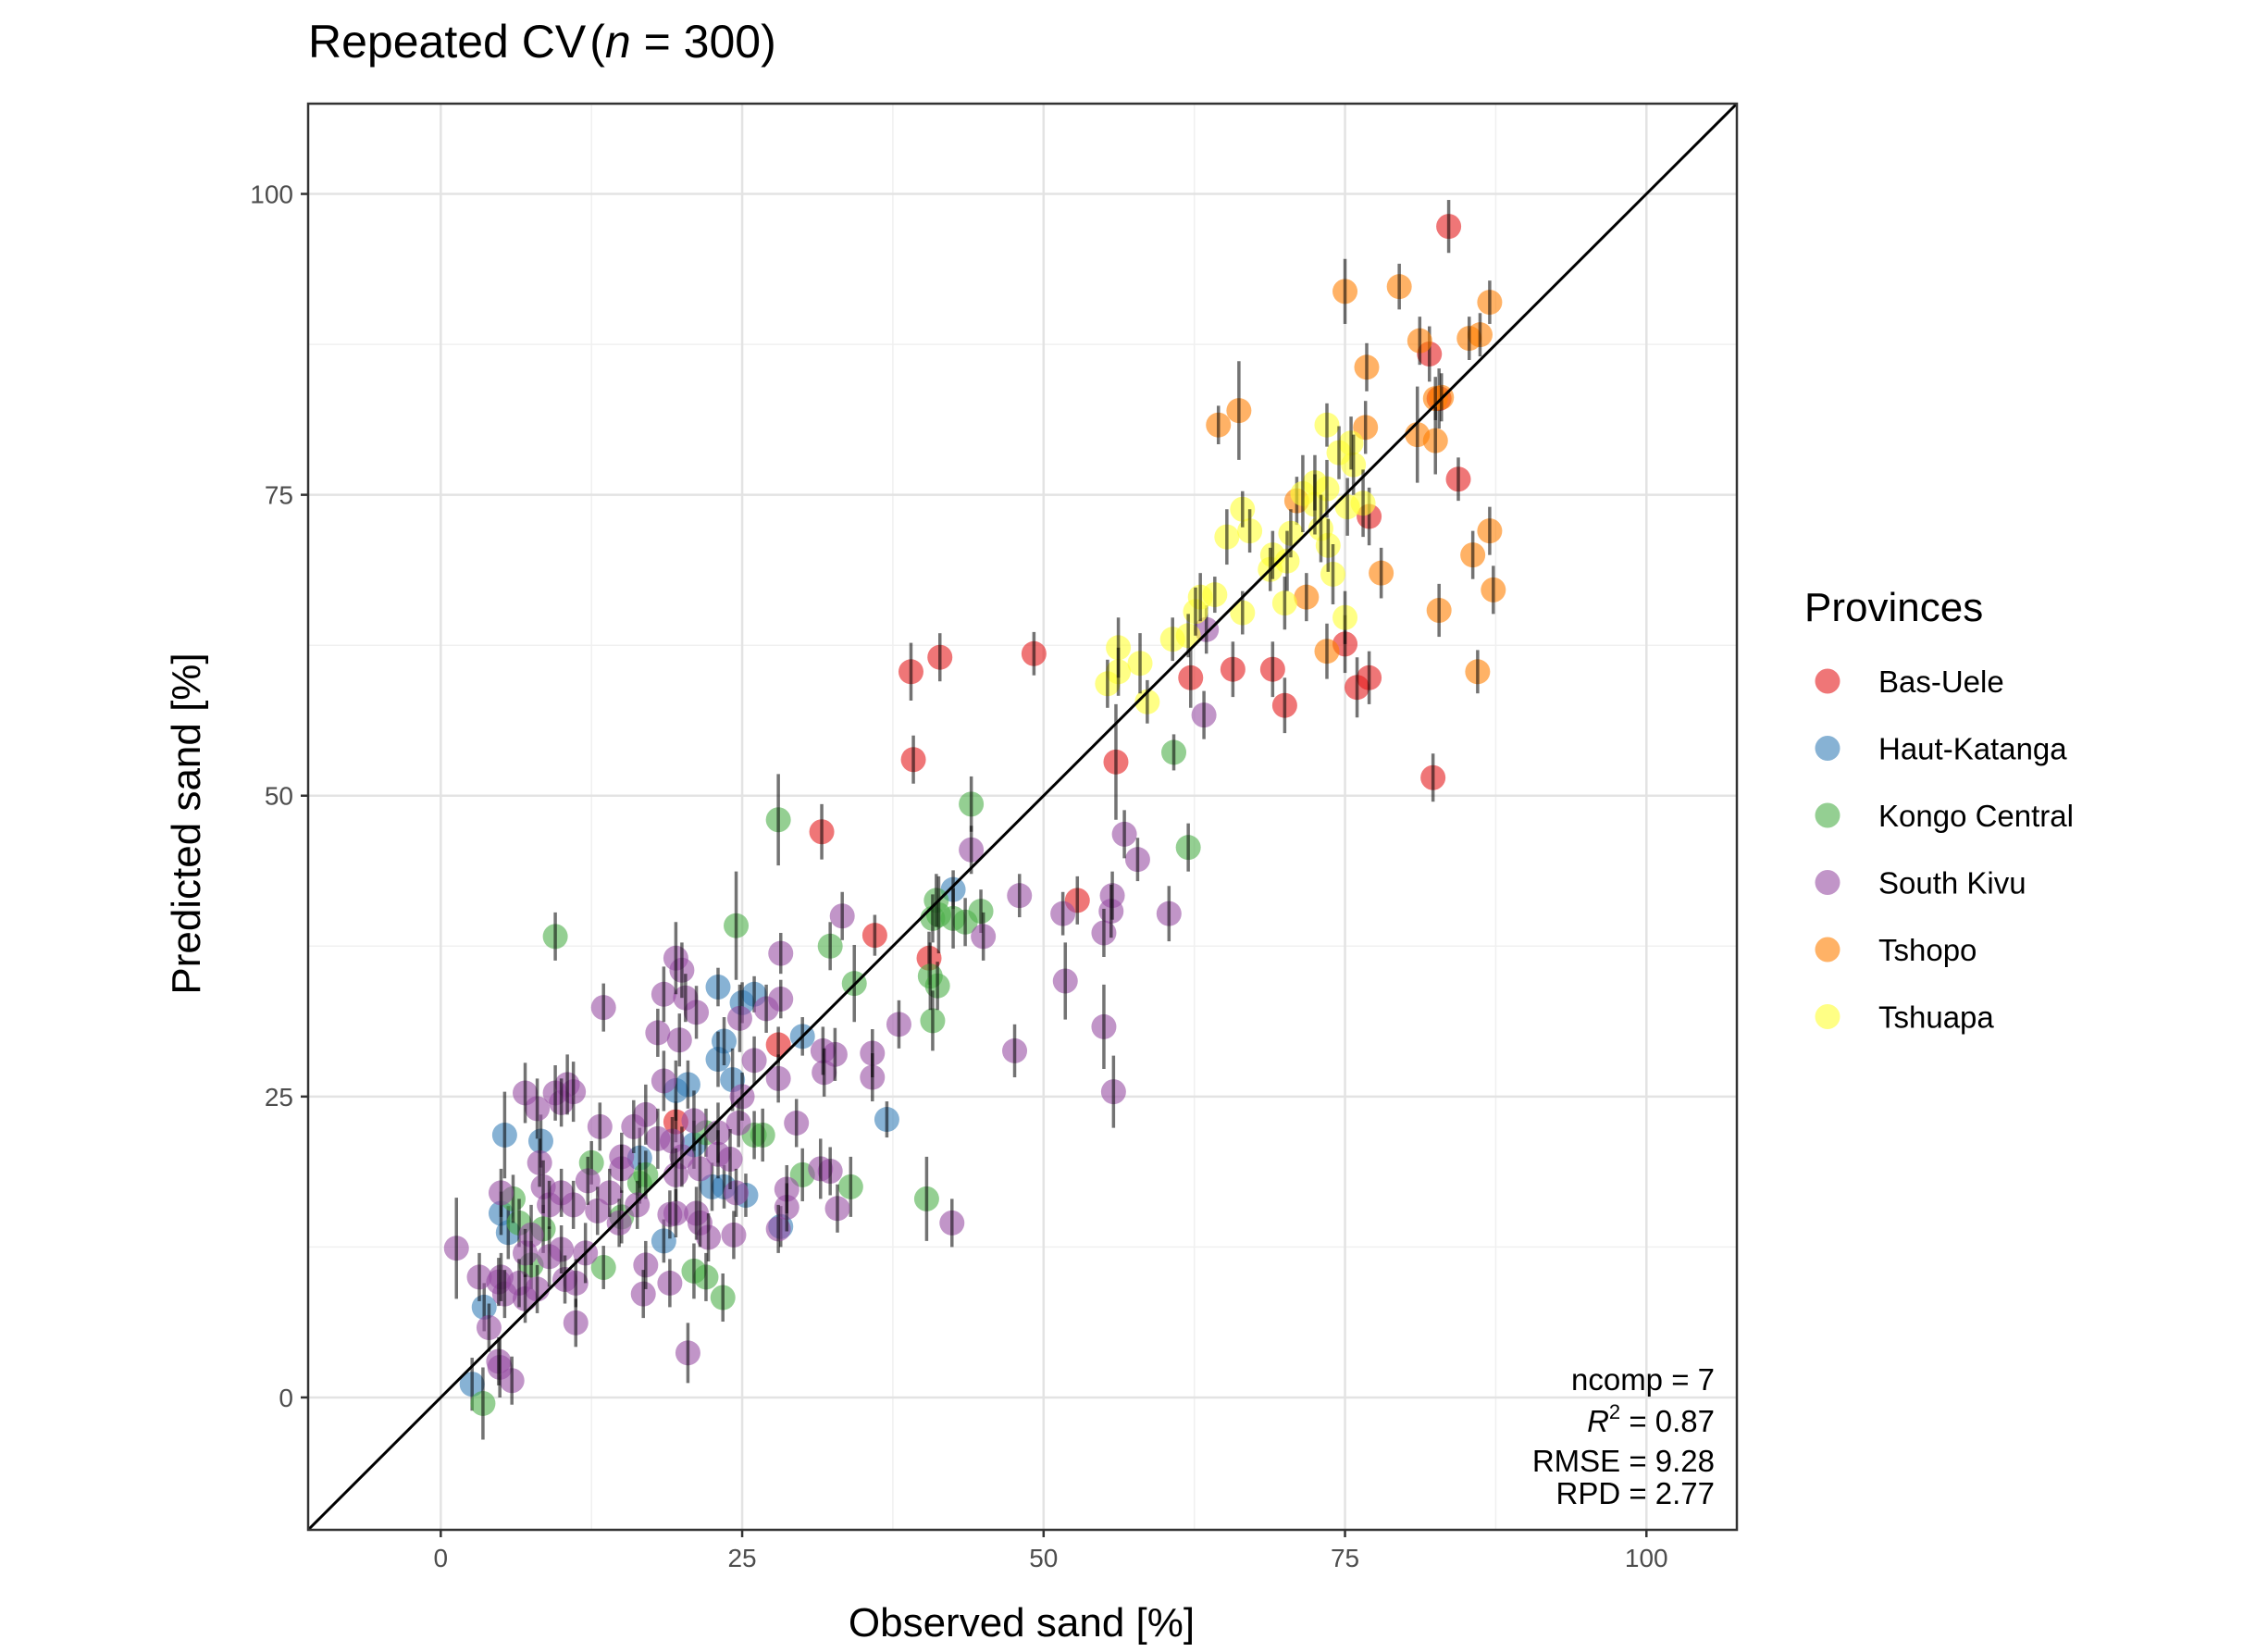 The height and width of the screenshot is (1652, 2268). I want to click on legend-item: Tshuapa, so click(1904, 1018).